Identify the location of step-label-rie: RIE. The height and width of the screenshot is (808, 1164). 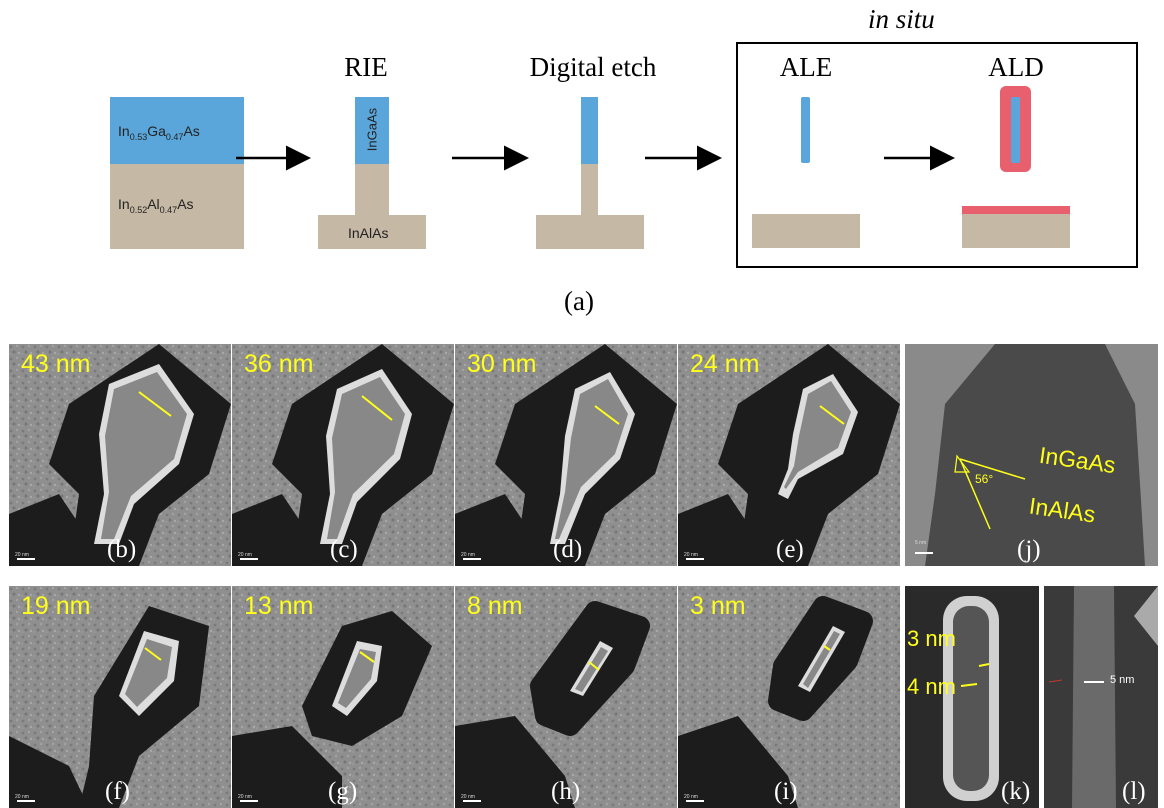
(366, 67).